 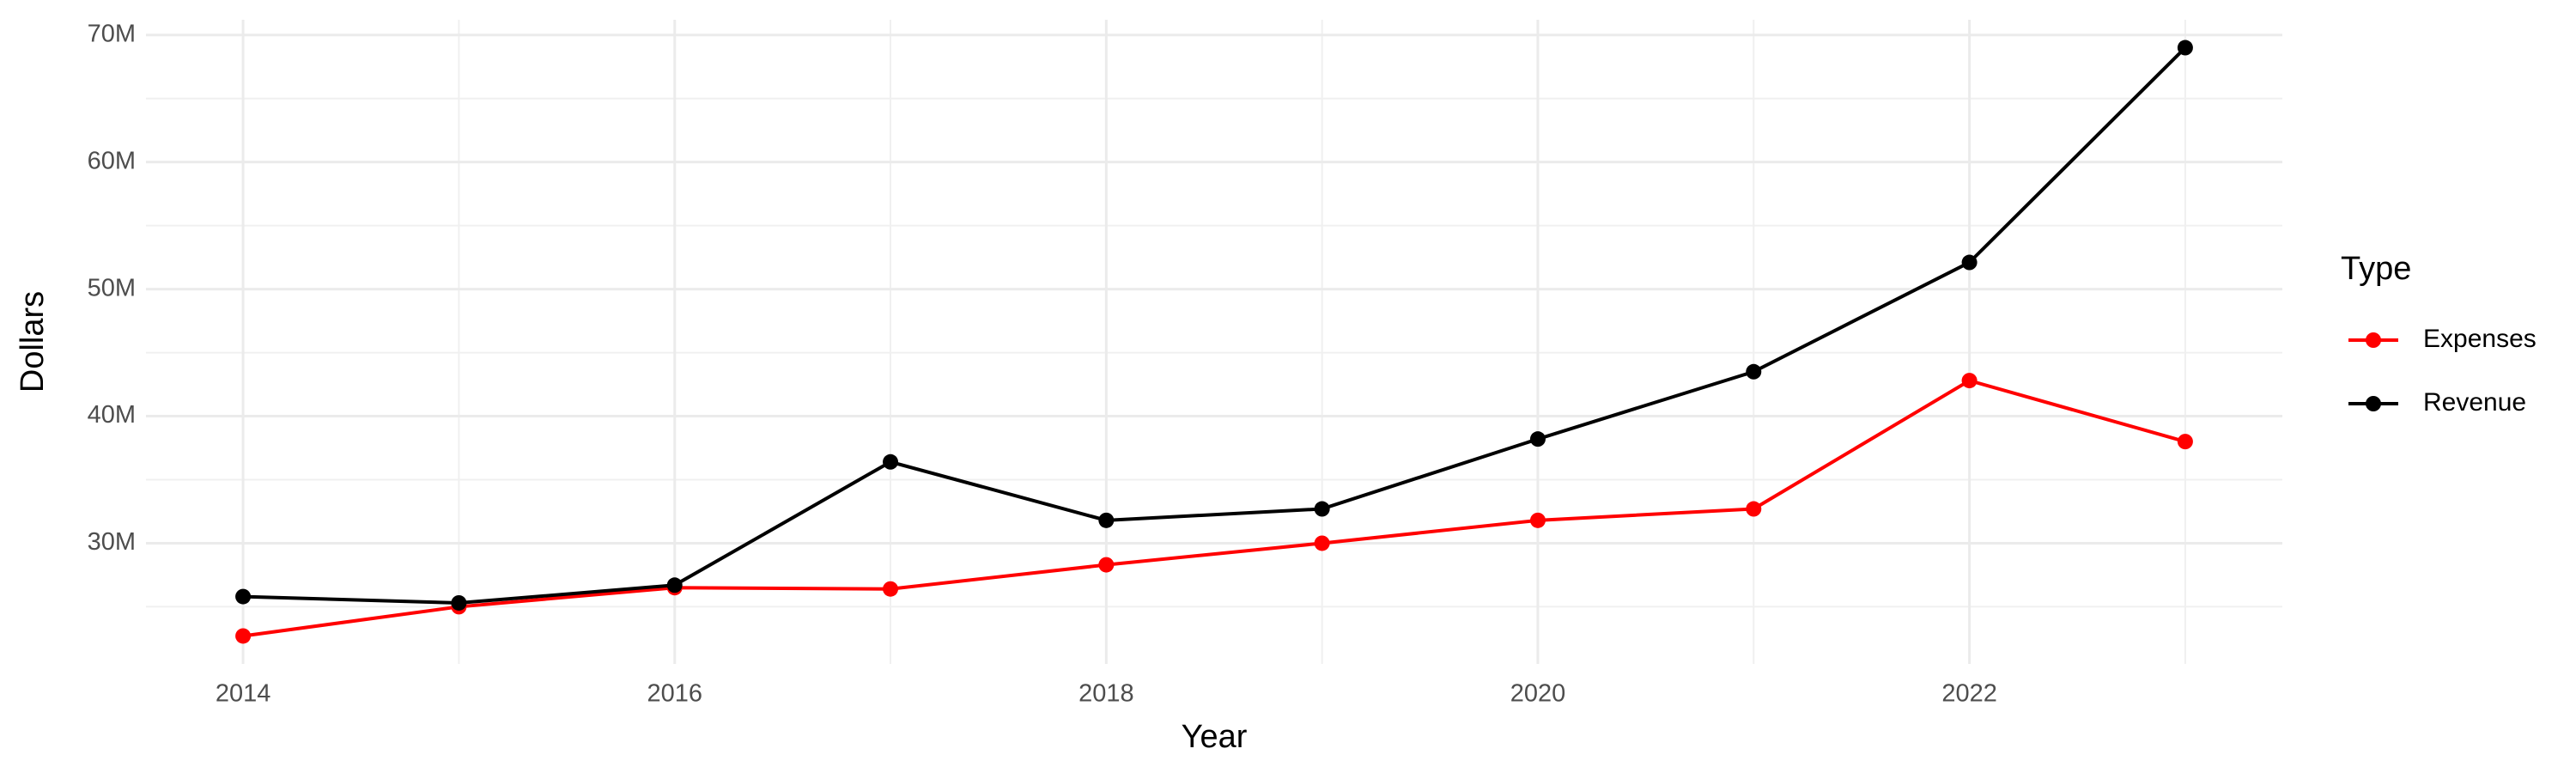 What do you see at coordinates (1106, 694) in the screenshot?
I see `x-tick-label: 2018` at bounding box center [1106, 694].